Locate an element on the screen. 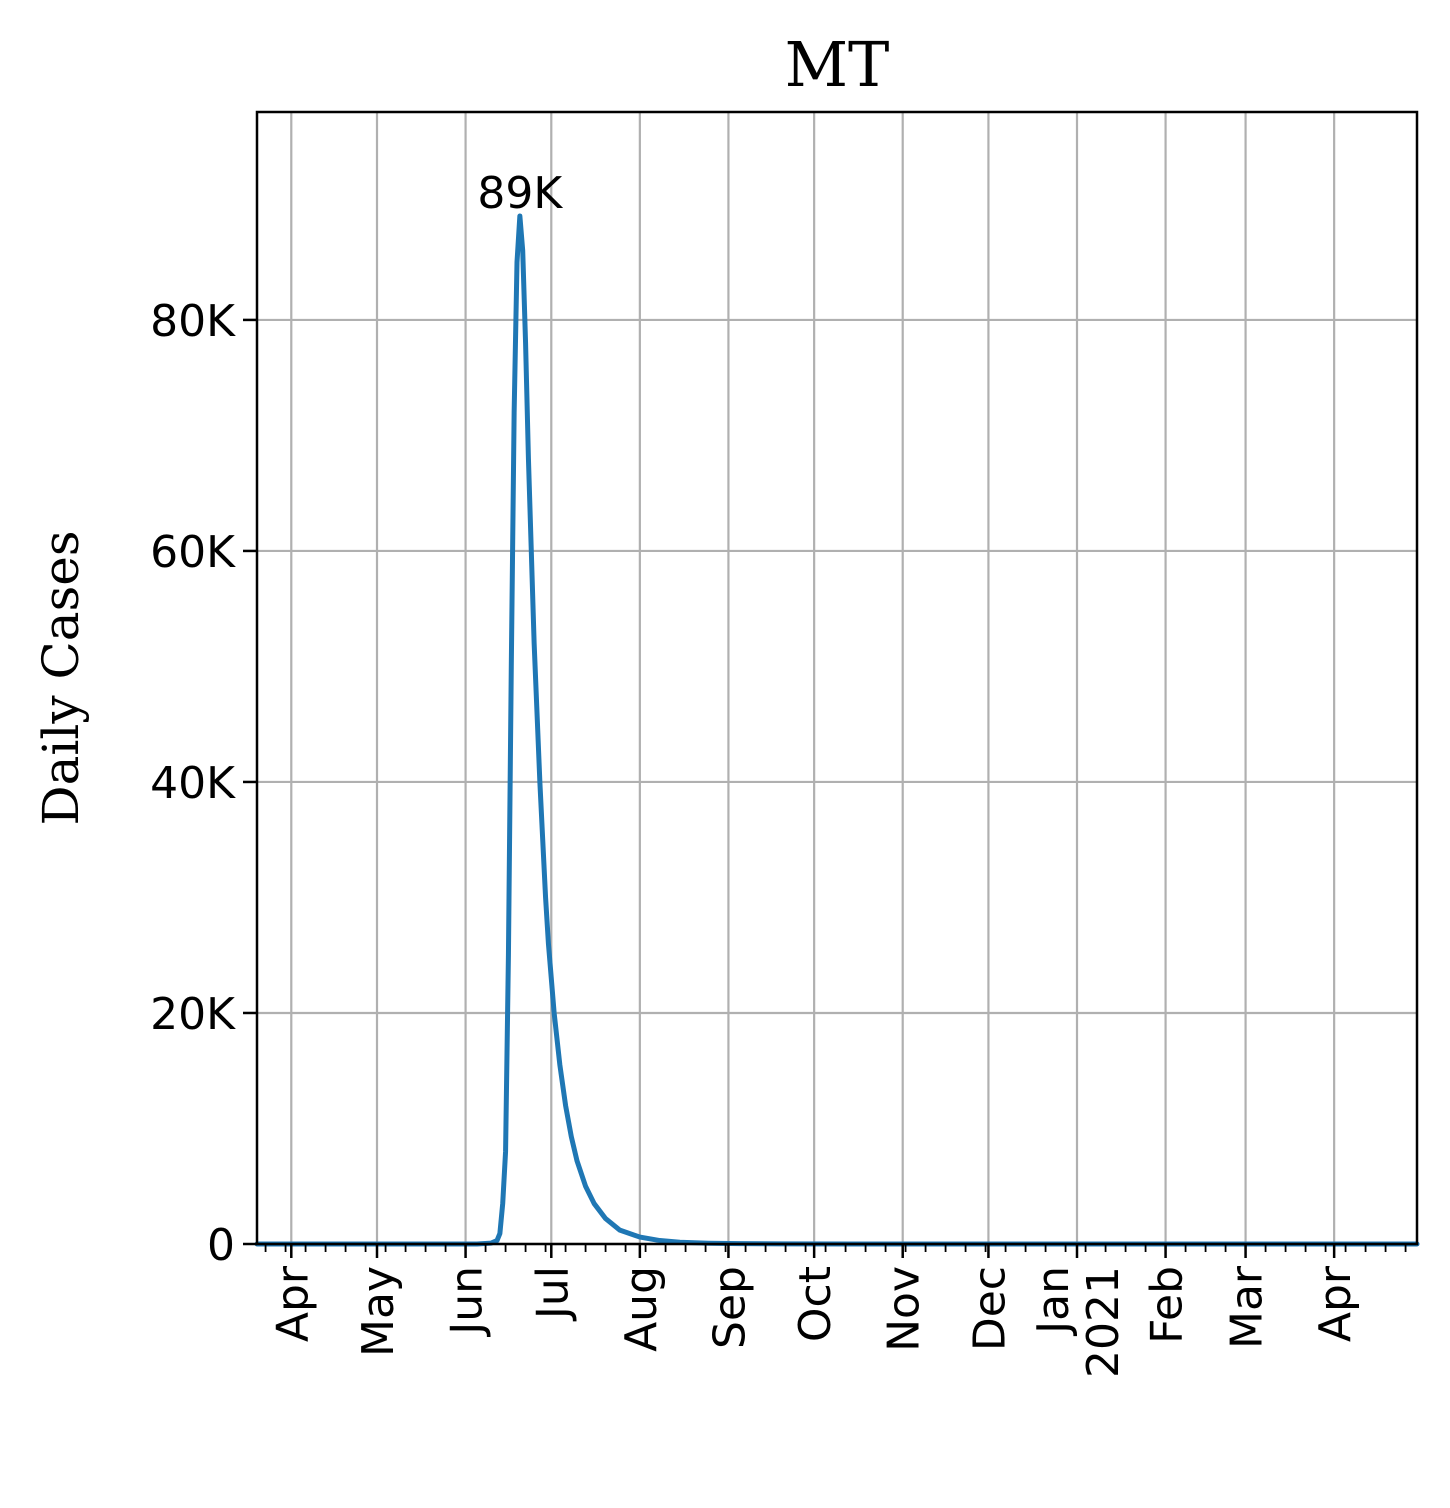 The image size is (1450, 1508). annotations: 89K is located at coordinates (520, 193).